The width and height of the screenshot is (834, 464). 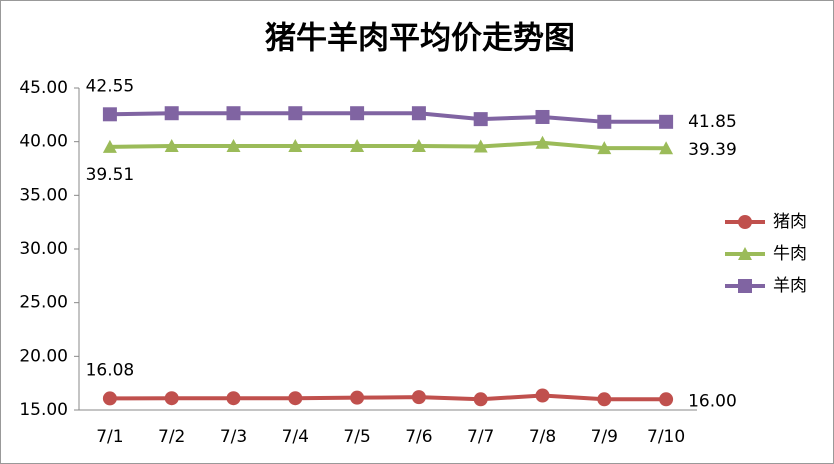 I want to click on x-tick-label: 7/8, so click(x=542, y=437).